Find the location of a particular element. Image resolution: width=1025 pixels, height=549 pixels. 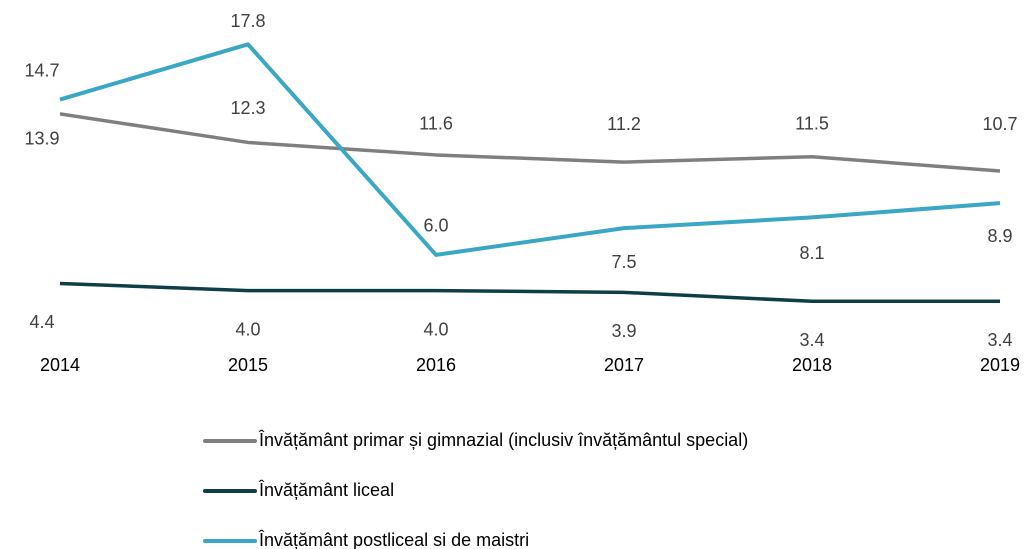

x-tick-label: 2018 is located at coordinates (812, 365).